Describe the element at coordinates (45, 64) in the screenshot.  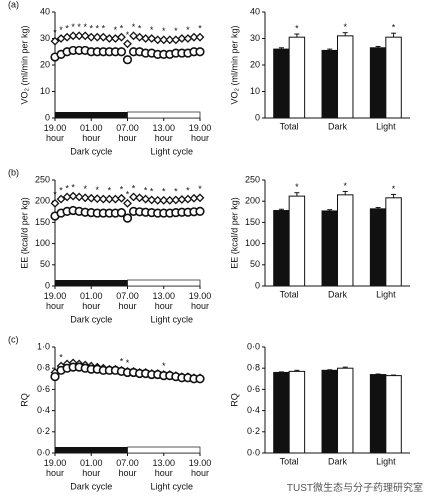
I see `y-tick-label: 20` at that location.